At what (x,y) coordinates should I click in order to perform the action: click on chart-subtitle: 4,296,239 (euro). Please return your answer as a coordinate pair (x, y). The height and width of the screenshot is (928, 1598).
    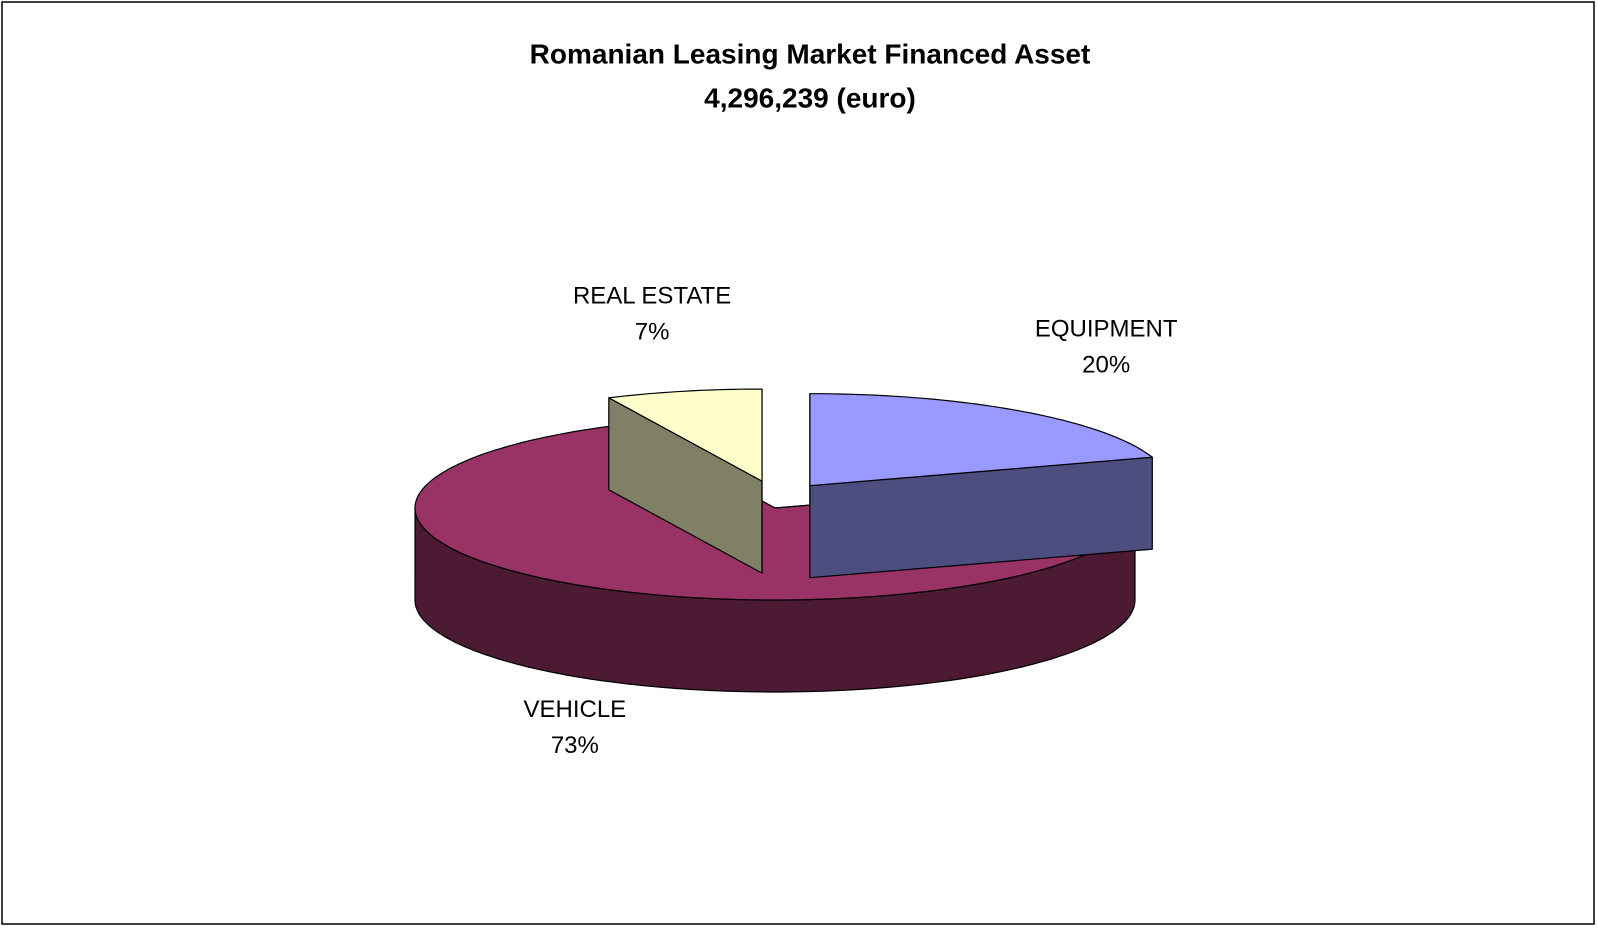
    Looking at the image, I should click on (810, 97).